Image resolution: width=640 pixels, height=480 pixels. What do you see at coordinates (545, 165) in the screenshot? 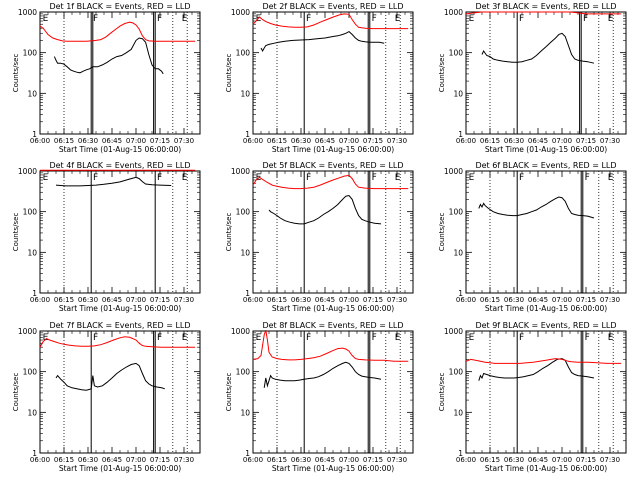
I see `panel-title: Det 6f BLACK = Events, RED = LLD` at bounding box center [545, 165].